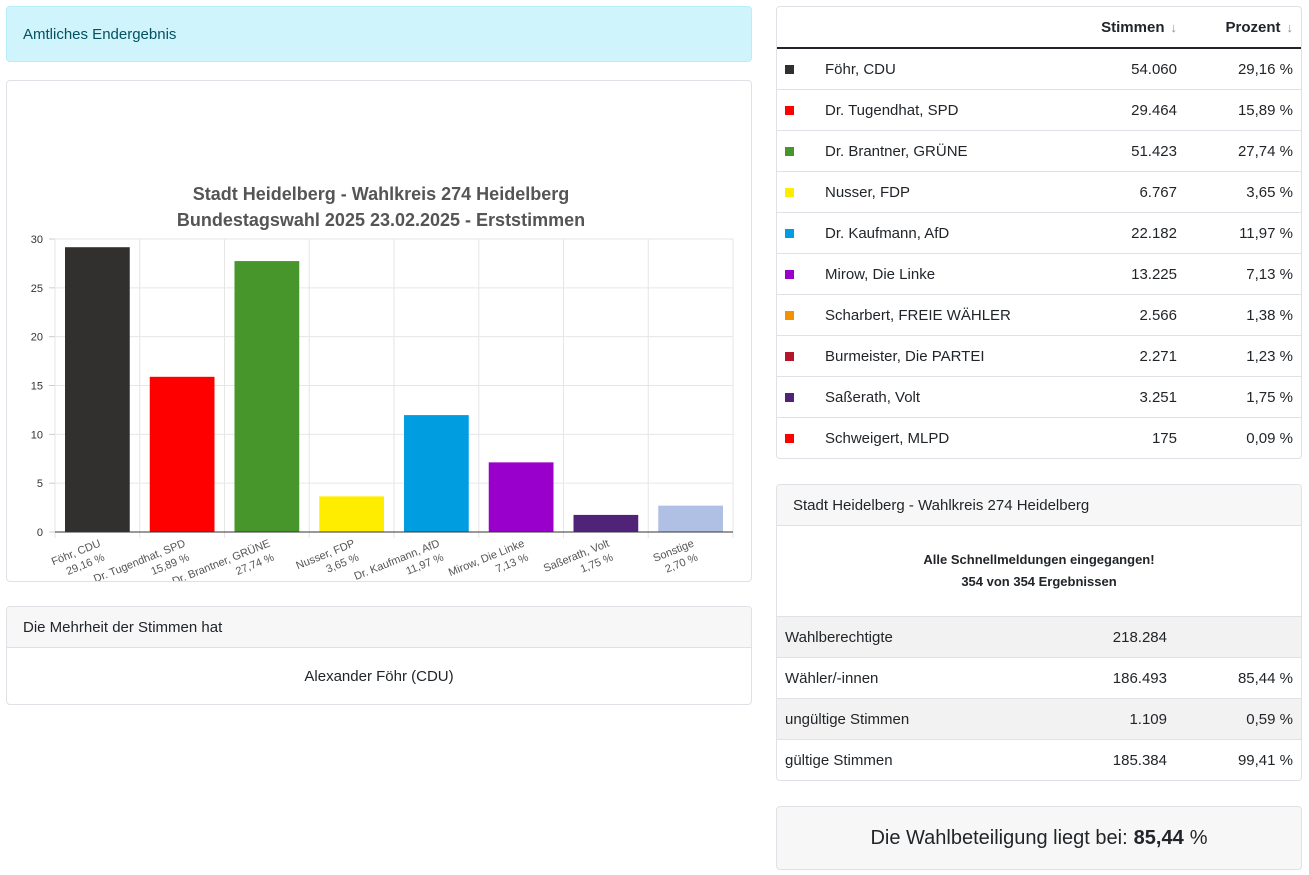 The width and height of the screenshot is (1309, 875). What do you see at coordinates (1133, 27) in the screenshot?
I see `votes-column-label: Stimmen` at bounding box center [1133, 27].